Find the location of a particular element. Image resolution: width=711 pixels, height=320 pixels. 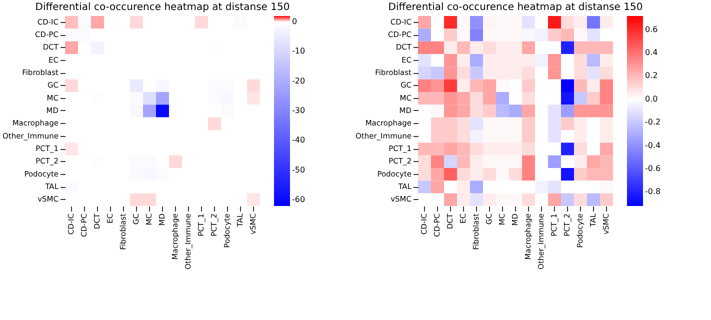

color-bar-label: -0.2 is located at coordinates (653, 122).